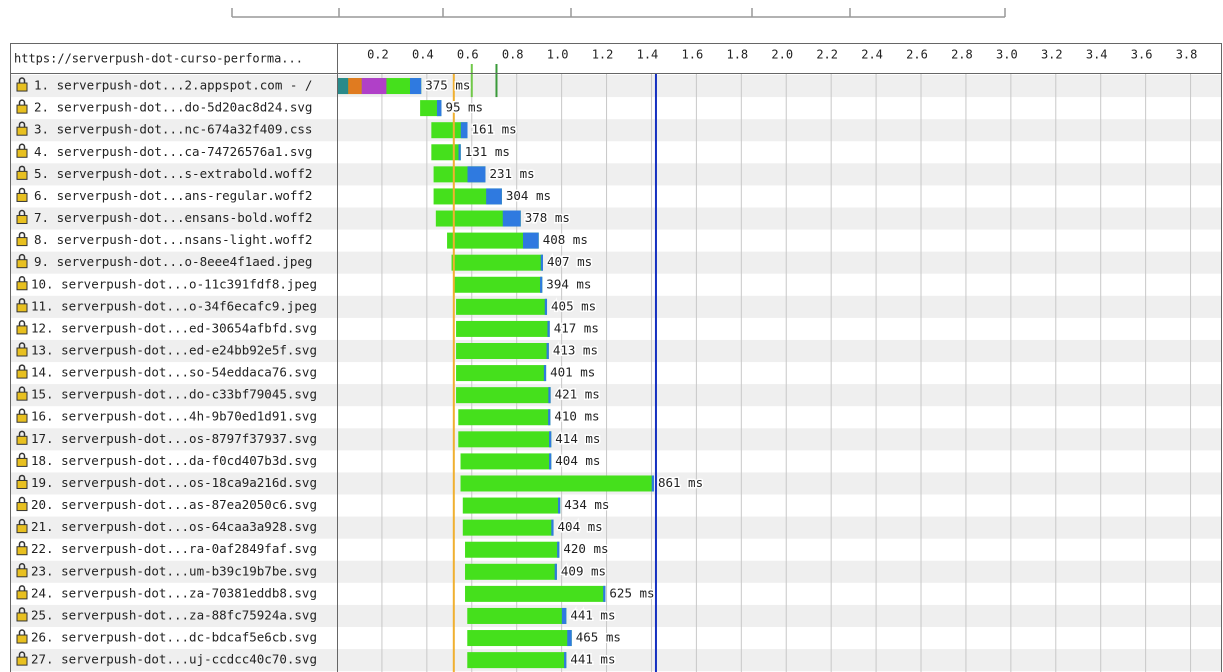 The image size is (1223, 672). What do you see at coordinates (1187, 55) in the screenshot?
I see `x-tick-label: 3.8` at bounding box center [1187, 55].